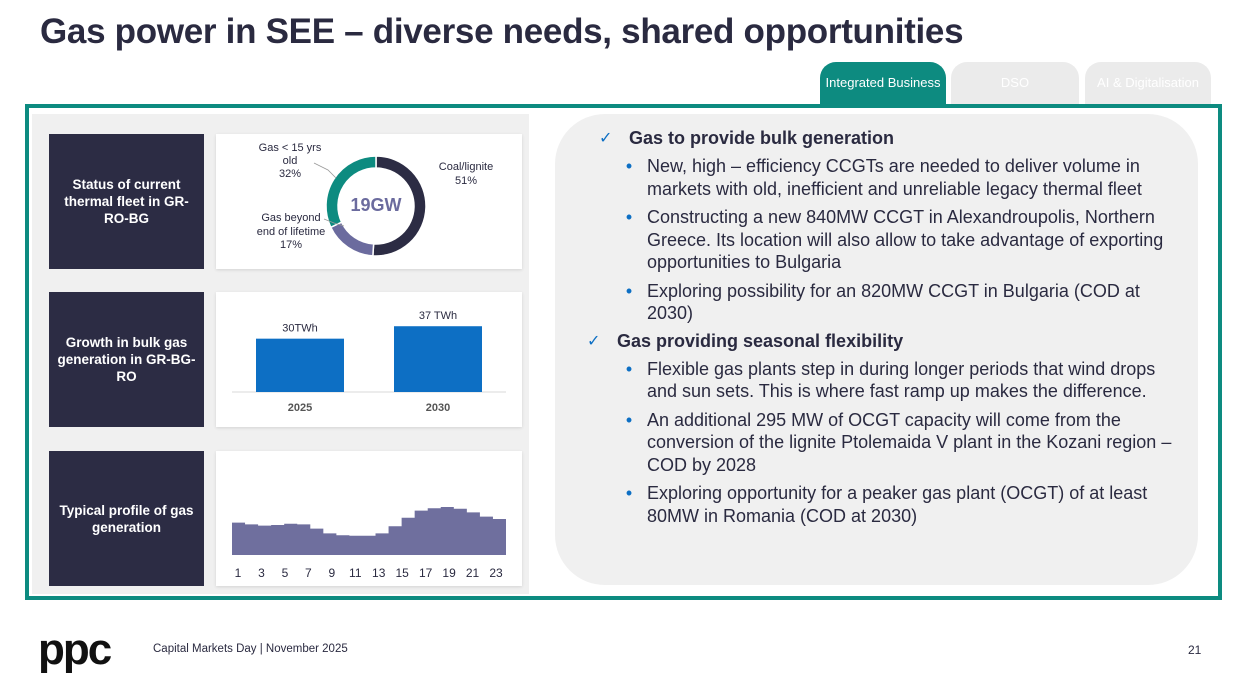 This screenshot has height=683, width=1245. Describe the element at coordinates (300, 408) in the screenshot. I see `bar-category-label: 2025` at that location.